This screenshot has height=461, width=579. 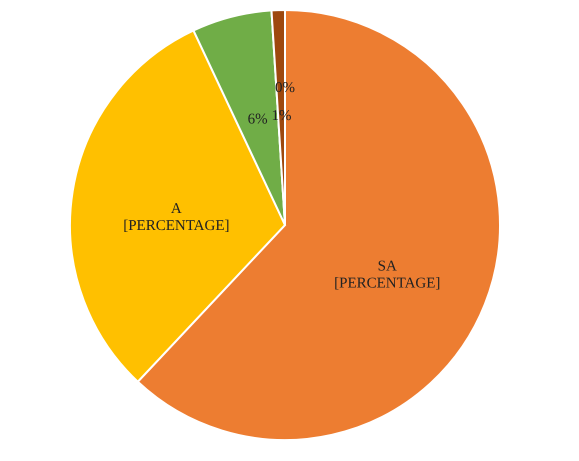 What do you see at coordinates (258, 119) in the screenshot?
I see `data-label: 6%` at bounding box center [258, 119].